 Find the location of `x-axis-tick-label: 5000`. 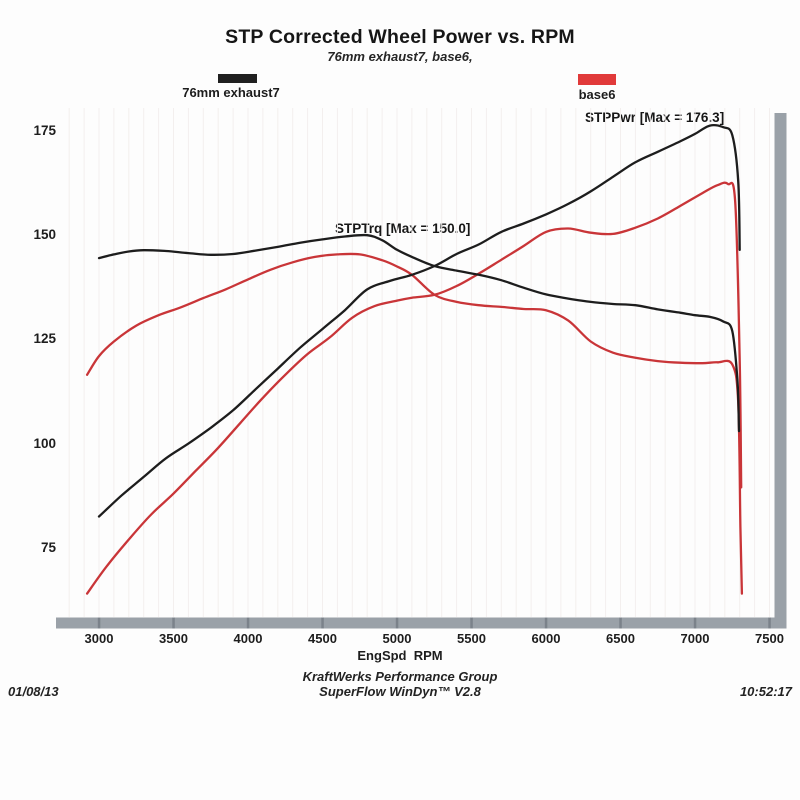

x-axis-tick-label: 5000 is located at coordinates (397, 638).